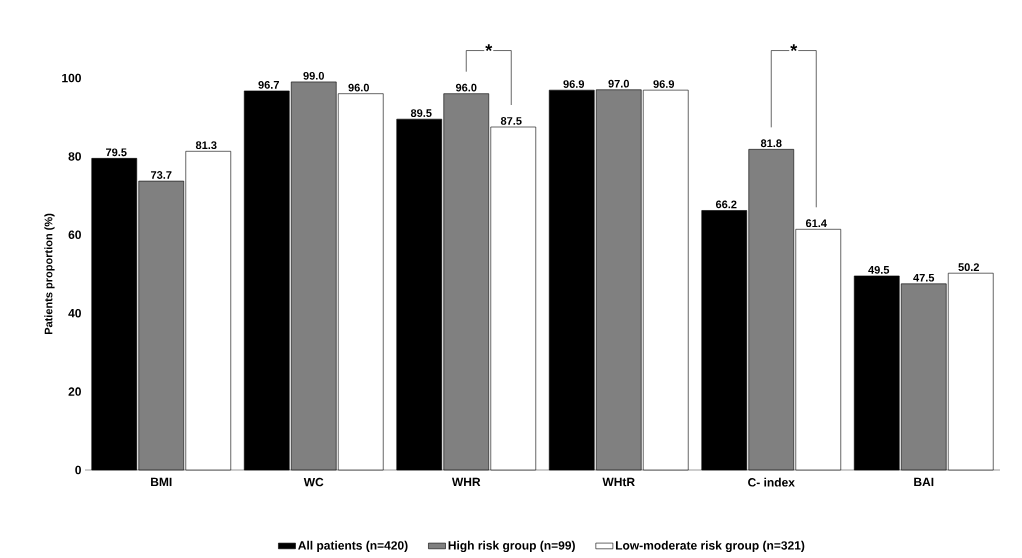 This screenshot has height=558, width=1022. What do you see at coordinates (726, 204) in the screenshot?
I see `text: 66.2` at bounding box center [726, 204].